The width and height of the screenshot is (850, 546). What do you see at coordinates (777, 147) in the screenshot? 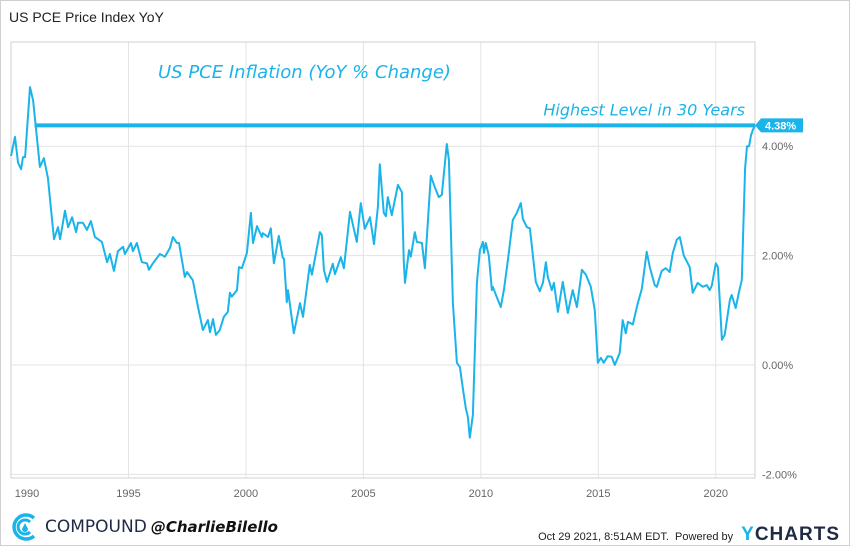
I see `y-tick-label: 4.00%` at bounding box center [777, 147].